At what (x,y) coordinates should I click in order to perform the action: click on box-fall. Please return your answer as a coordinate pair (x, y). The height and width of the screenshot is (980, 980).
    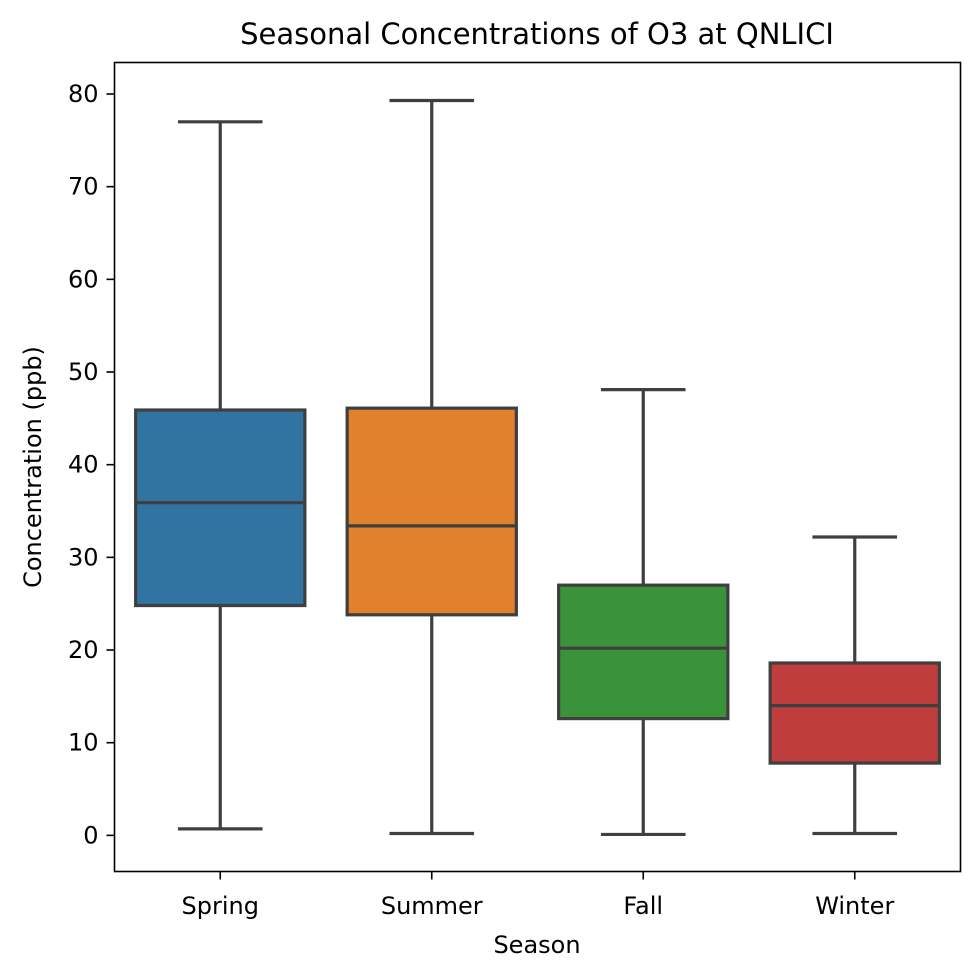
    Looking at the image, I should click on (643, 612).